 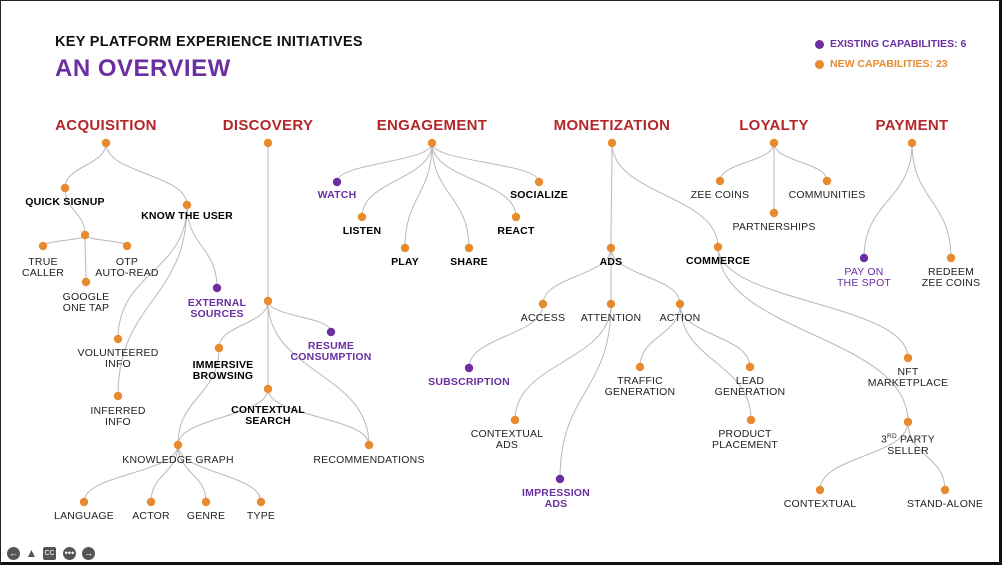 What do you see at coordinates (612, 143) in the screenshot?
I see `node-dot-mon` at bounding box center [612, 143].